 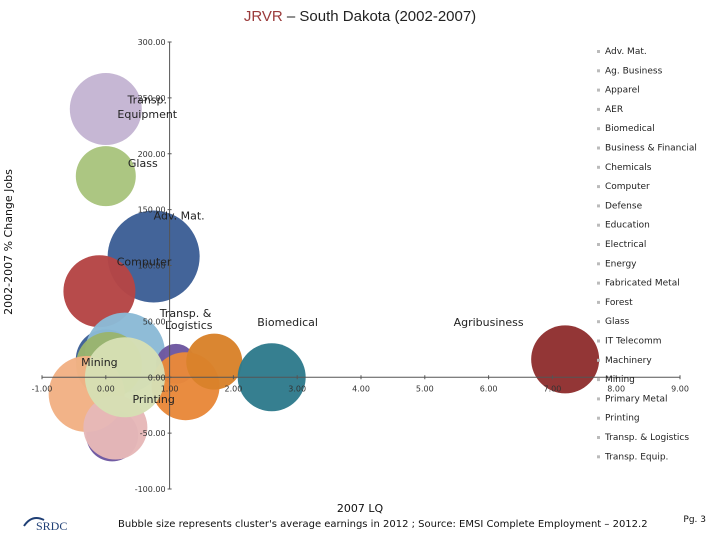 I want to click on legend-entry: Primary Metal, so click(x=636, y=399).